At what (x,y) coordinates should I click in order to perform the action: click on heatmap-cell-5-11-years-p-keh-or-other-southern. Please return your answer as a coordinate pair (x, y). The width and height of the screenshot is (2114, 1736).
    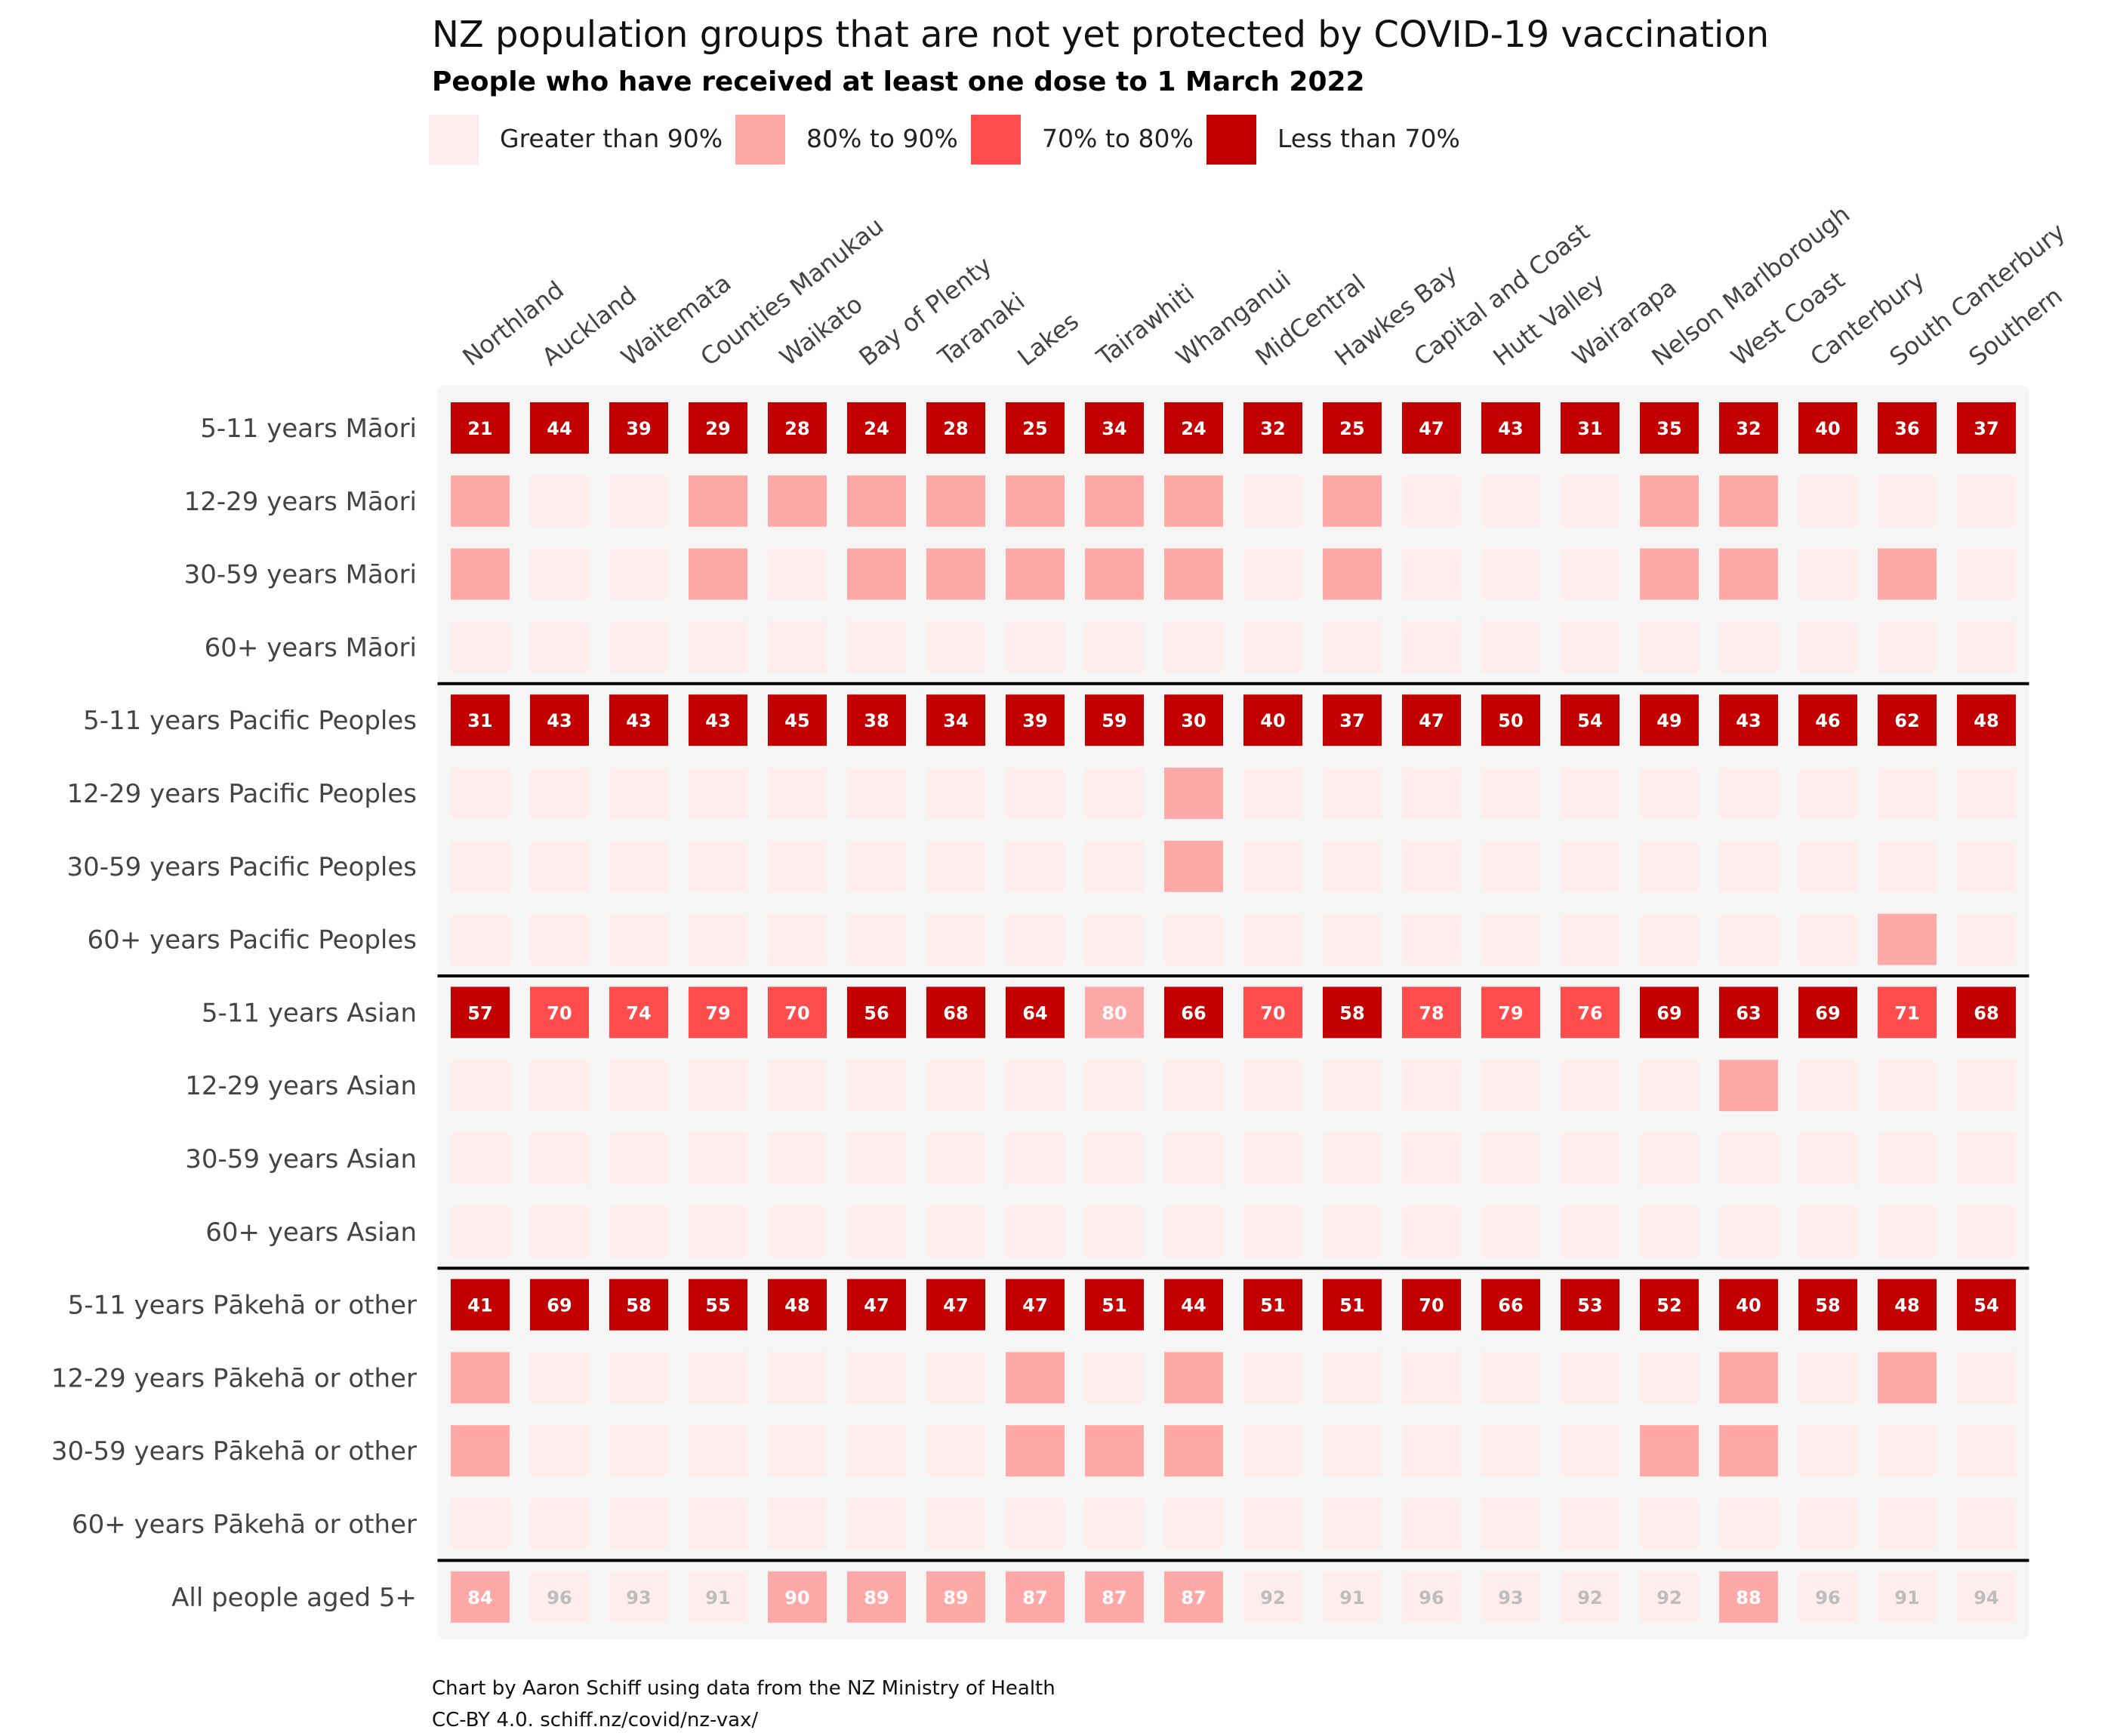
    Looking at the image, I should click on (1987, 1305).